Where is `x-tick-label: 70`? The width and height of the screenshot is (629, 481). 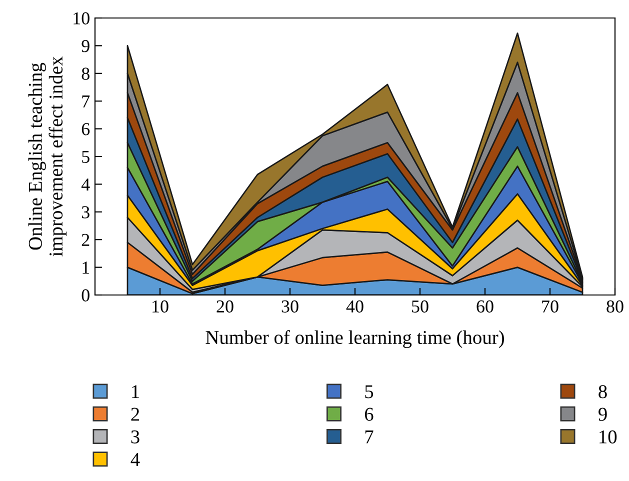 x-tick-label: 70 is located at coordinates (550, 306).